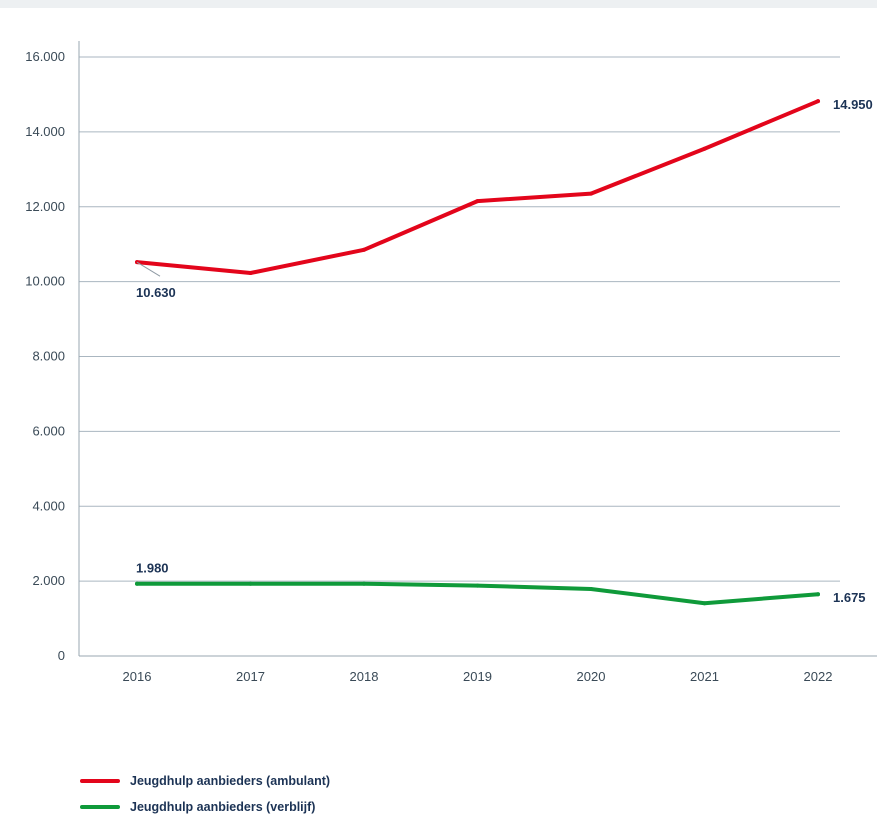 The height and width of the screenshot is (834, 877). Describe the element at coordinates (364, 676) in the screenshot. I see `x-tick-label: 2018` at that location.